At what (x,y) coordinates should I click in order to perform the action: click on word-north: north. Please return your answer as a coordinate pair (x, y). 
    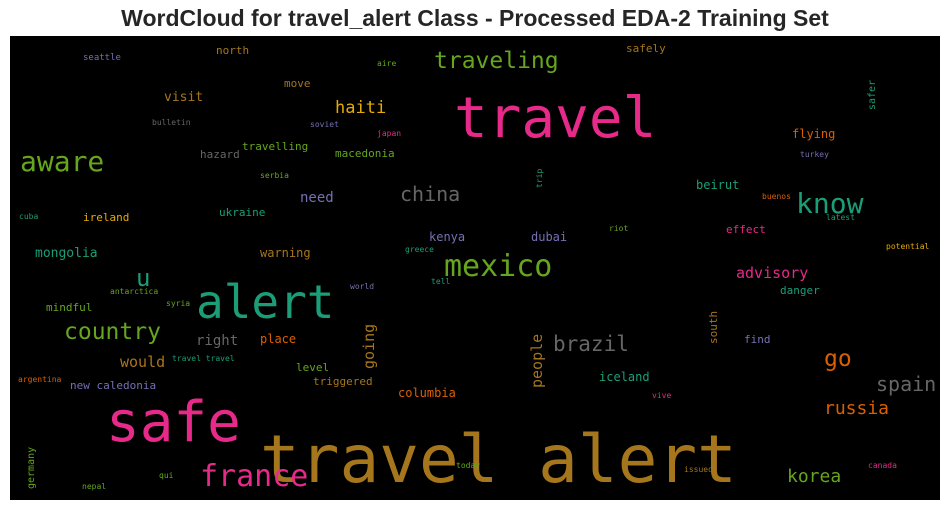
    Looking at the image, I should click on (232, 50).